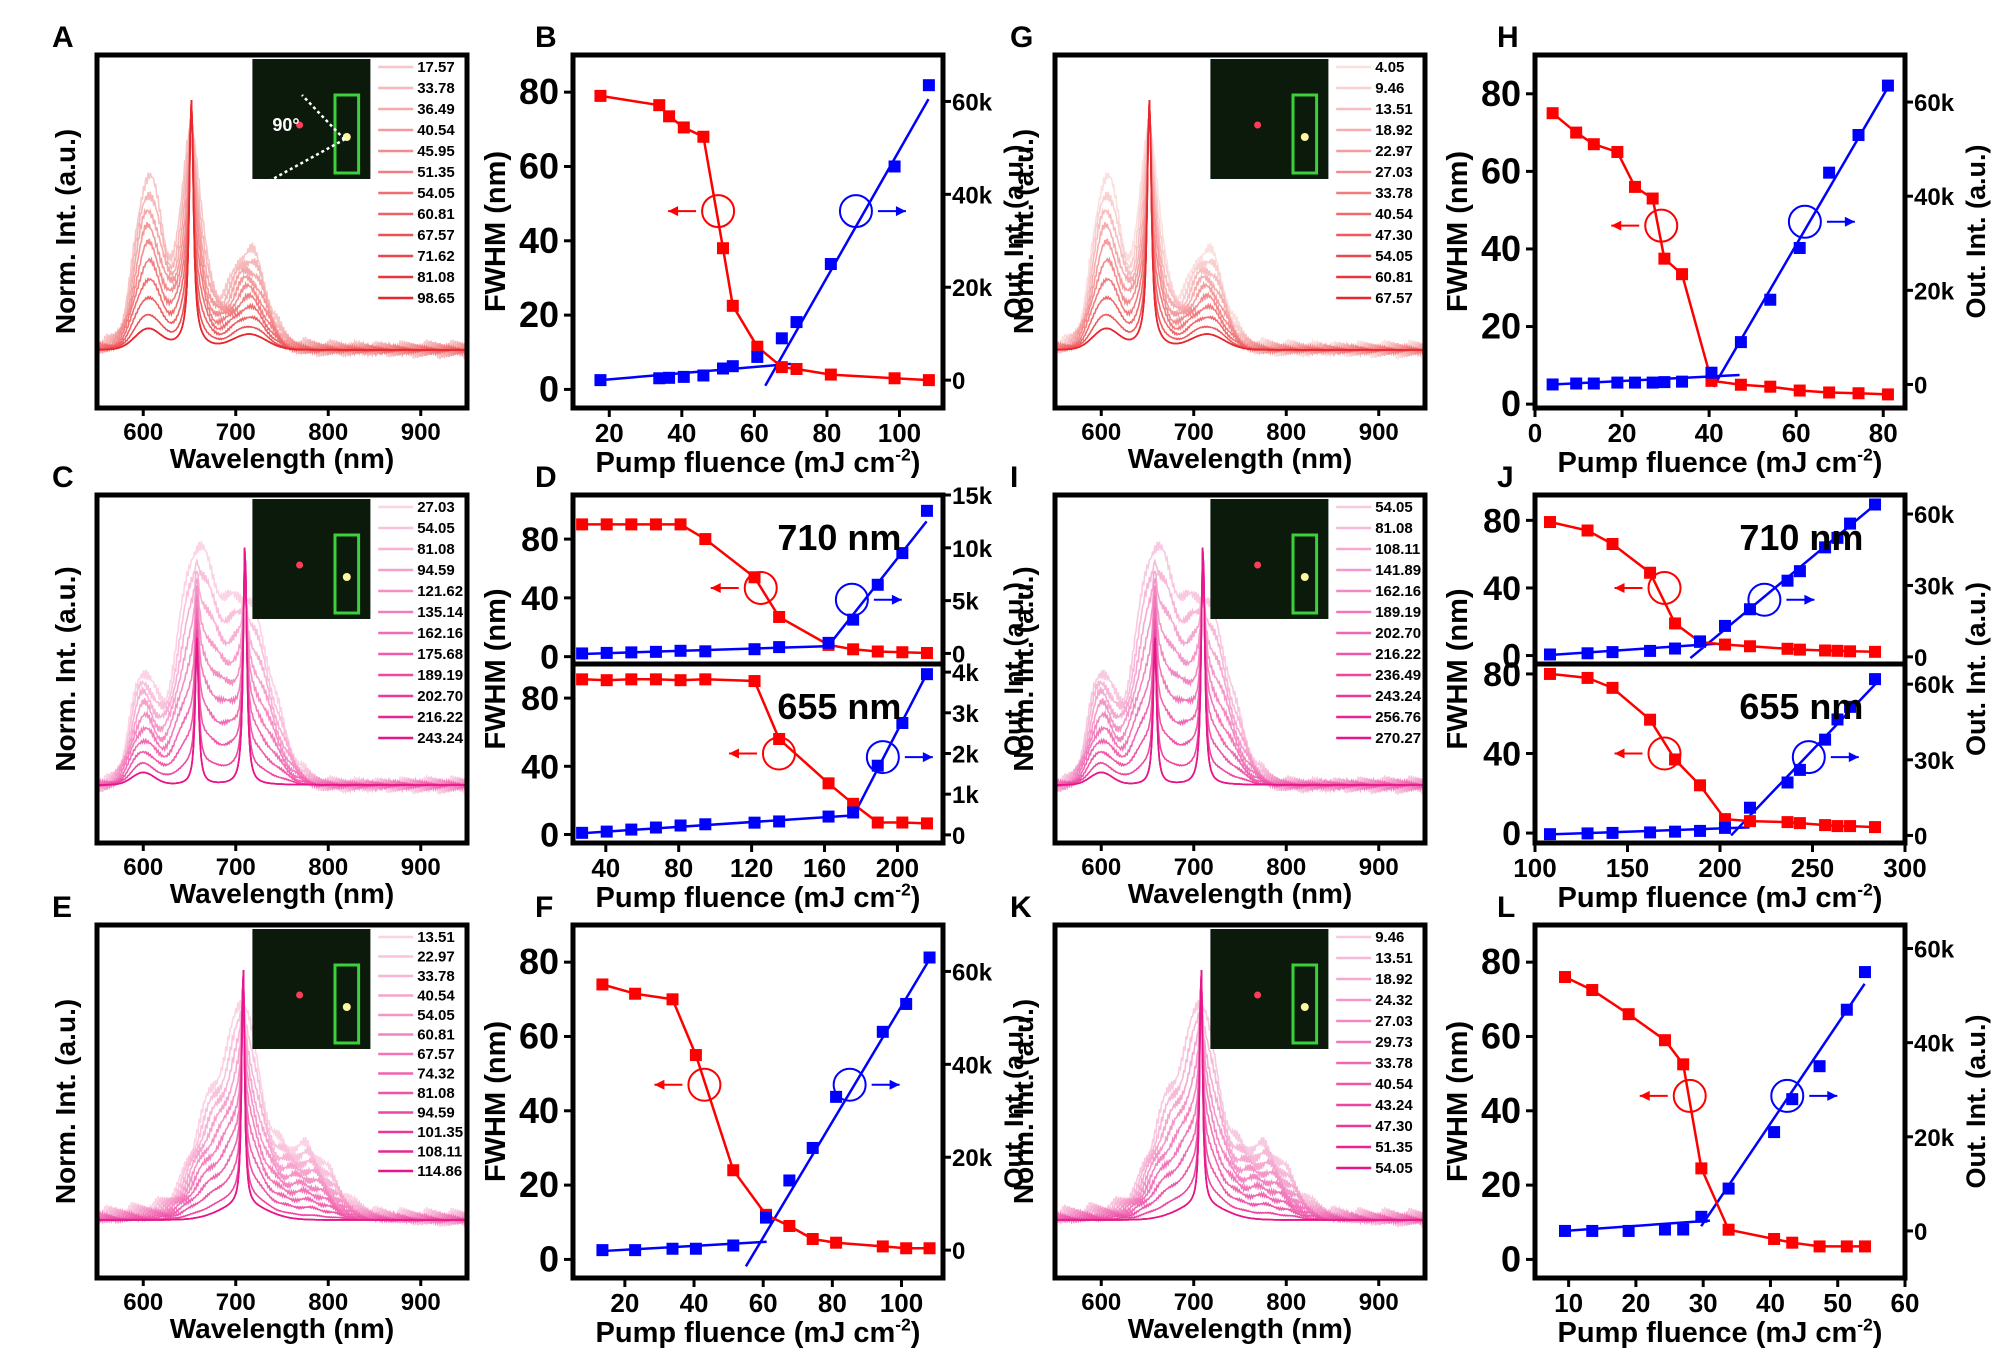 This screenshot has height=1361, width=2000. I want to click on y2-tick-label: 20k, so click(1934, 1138).